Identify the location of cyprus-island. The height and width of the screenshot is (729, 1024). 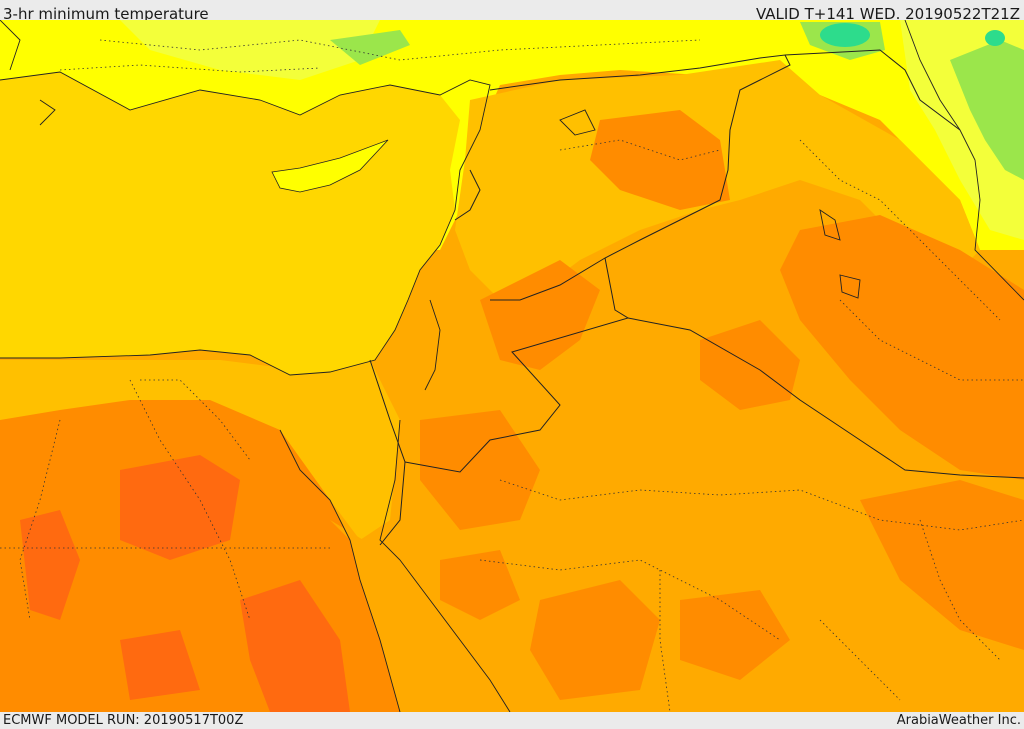
(330, 166).